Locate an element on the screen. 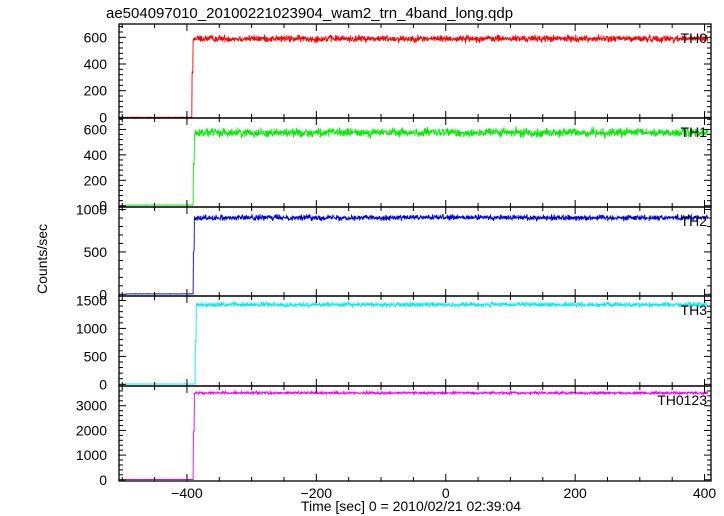  x-tick-label: −400 is located at coordinates (187, 493).